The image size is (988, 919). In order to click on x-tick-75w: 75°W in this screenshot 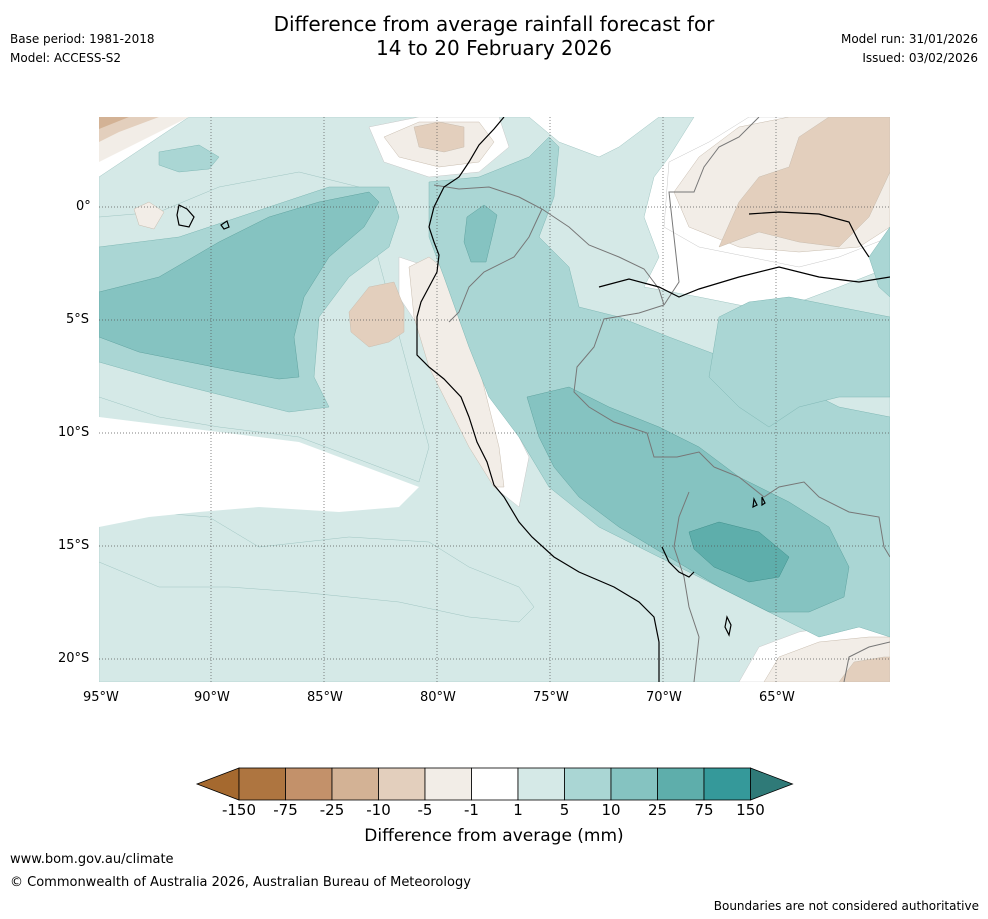, I will do `click(551, 697)`.